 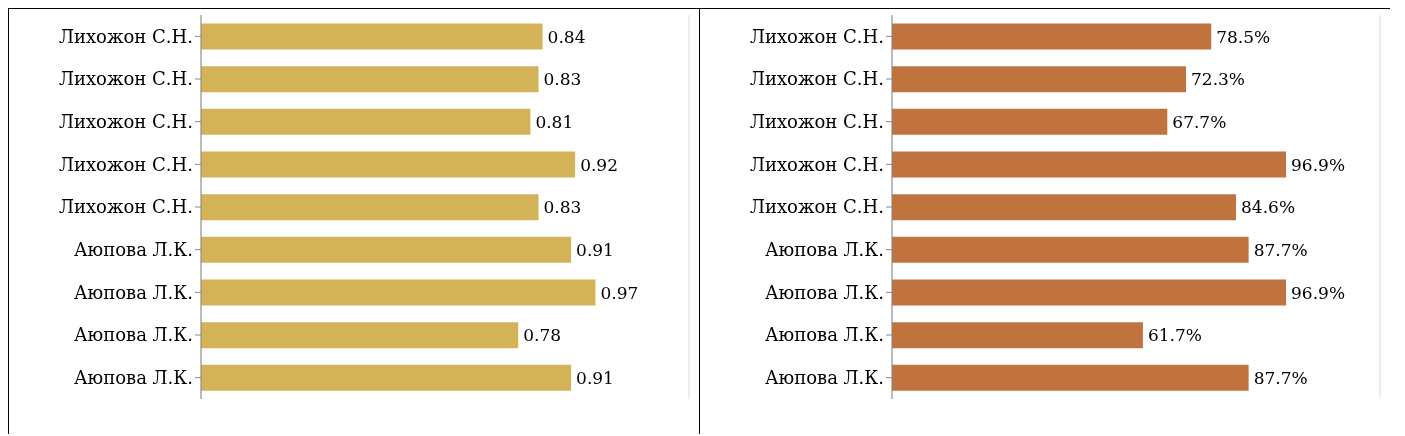 What do you see at coordinates (619, 292) in the screenshot?
I see `data-label: 0.97` at bounding box center [619, 292].